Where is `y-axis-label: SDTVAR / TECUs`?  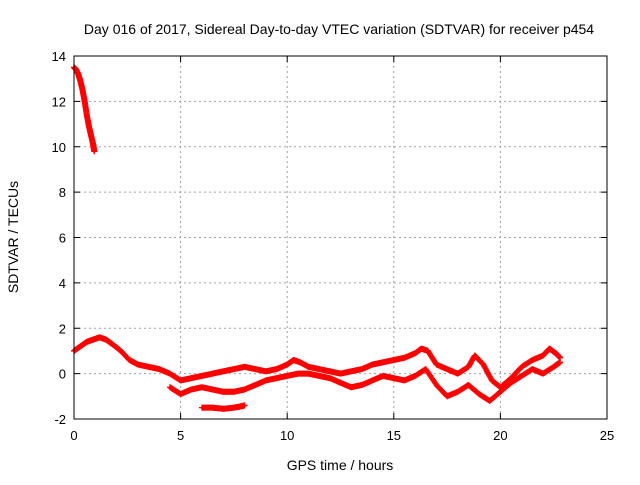
y-axis-label: SDTVAR / TECUs is located at coordinates (13, 237).